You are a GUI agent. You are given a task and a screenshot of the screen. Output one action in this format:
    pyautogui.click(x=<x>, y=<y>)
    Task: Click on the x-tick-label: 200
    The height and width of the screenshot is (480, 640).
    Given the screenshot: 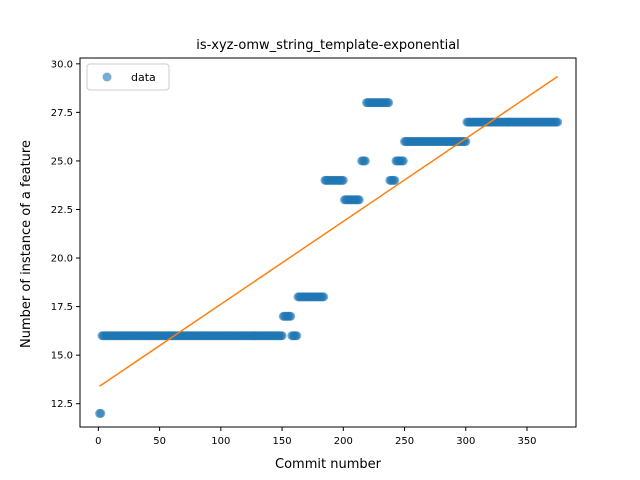 What is the action you would take?
    pyautogui.click(x=343, y=441)
    